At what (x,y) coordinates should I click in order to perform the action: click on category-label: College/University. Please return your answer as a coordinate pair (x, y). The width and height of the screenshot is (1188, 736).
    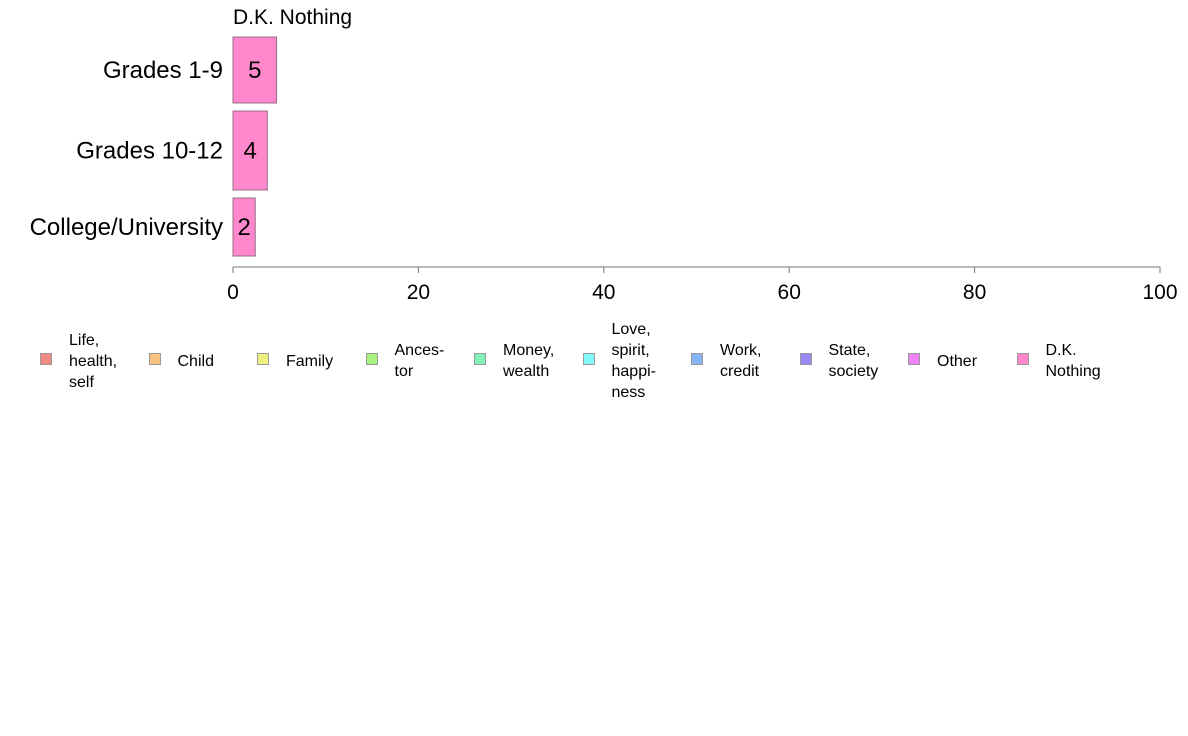
    Looking at the image, I should click on (126, 227).